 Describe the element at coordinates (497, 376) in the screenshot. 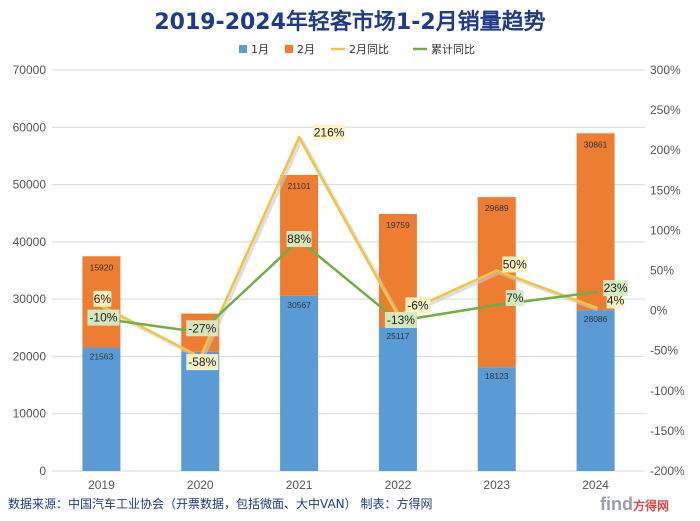

I see `bar-jan-label: 18123` at that location.